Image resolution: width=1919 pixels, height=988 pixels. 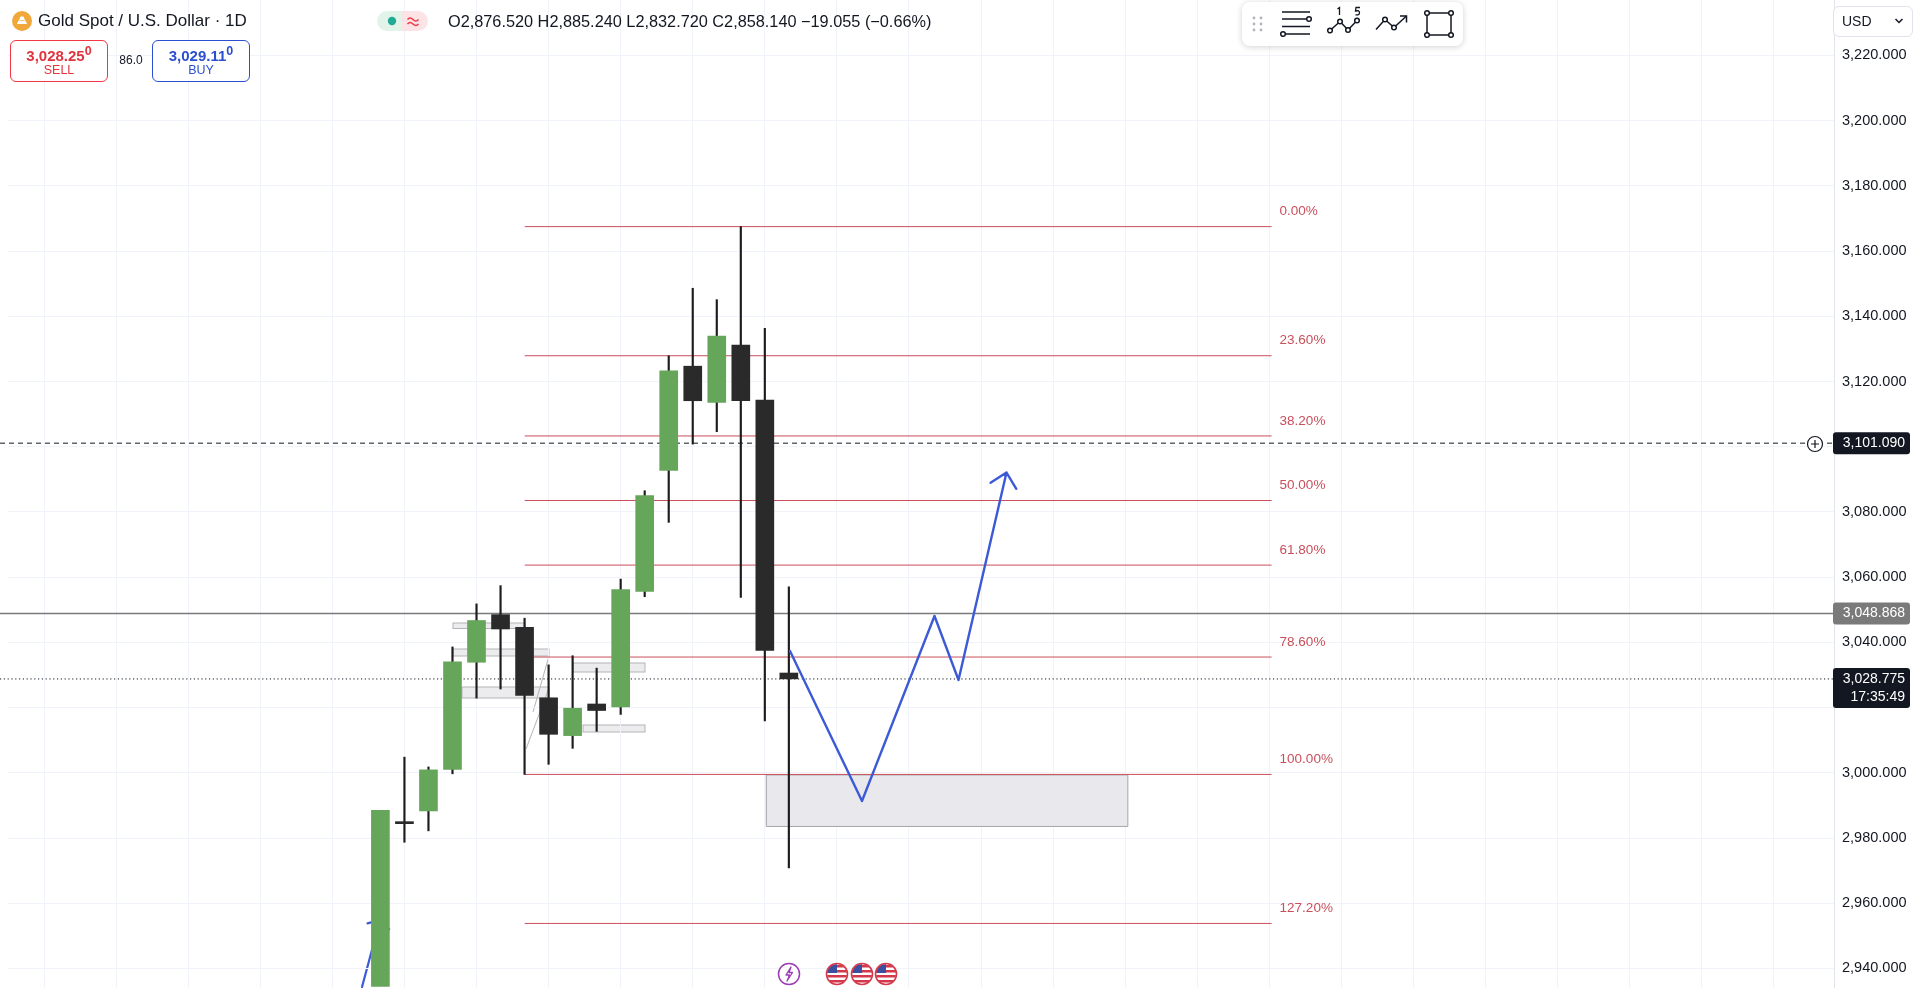 What do you see at coordinates (1874, 442) in the screenshot?
I see `ref-line-label: 3,101.090` at bounding box center [1874, 442].